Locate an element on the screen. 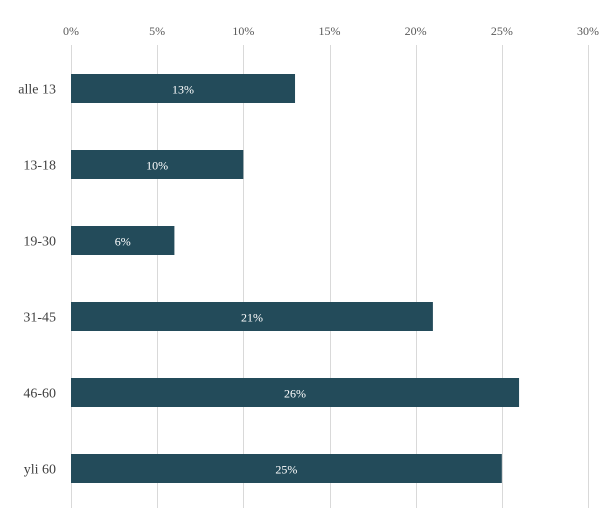  x-axis-ticks: 0% 5% 10% 15% 20% 25% 30% is located at coordinates (331, 31).